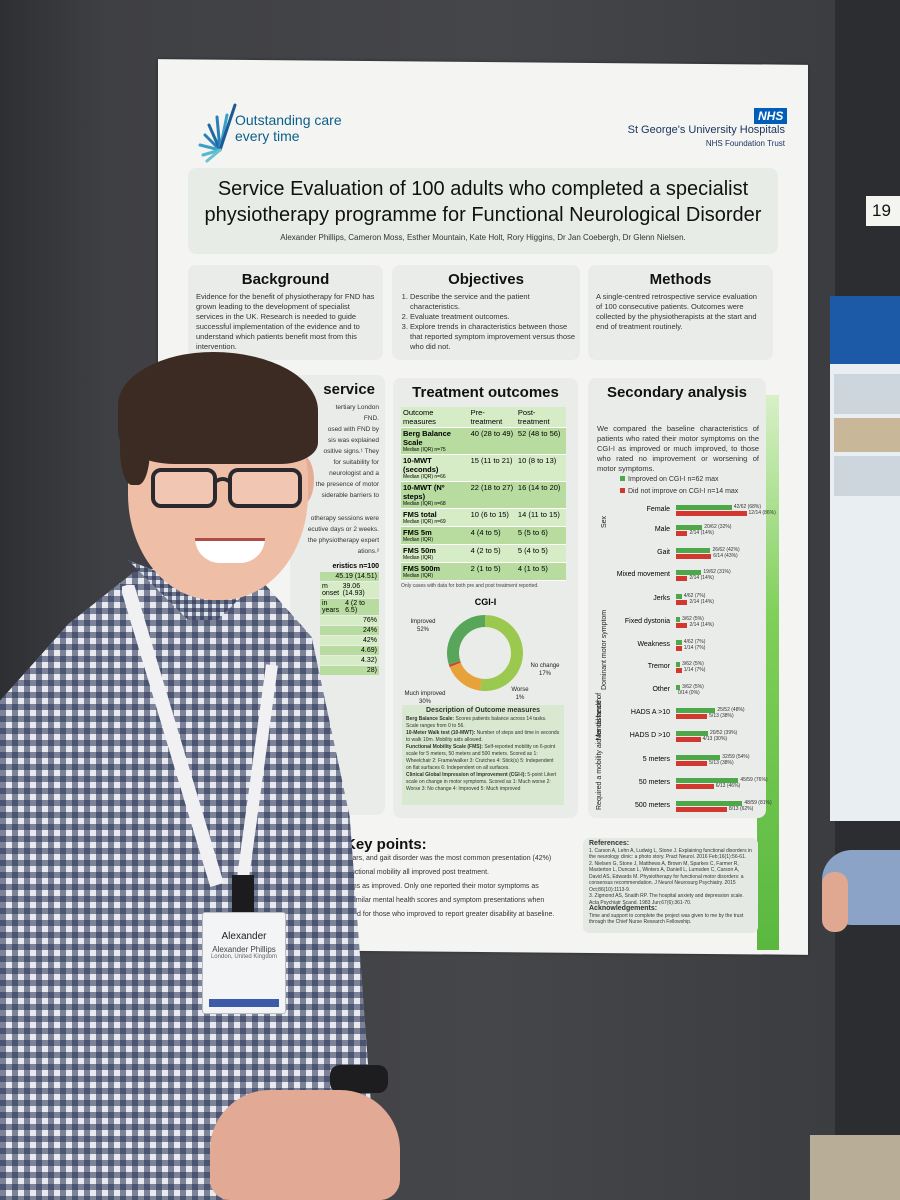 Image resolution: width=900 pixels, height=1200 pixels. What do you see at coordinates (349, 670) in the screenshot?
I see `characteristic-row: 28)` at bounding box center [349, 670].